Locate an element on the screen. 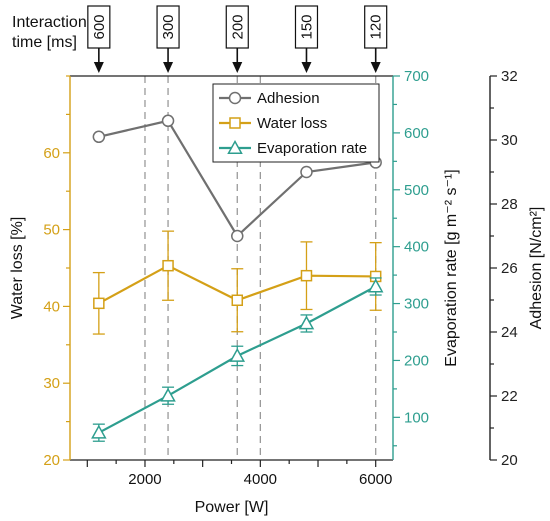 This screenshot has height=521, width=550. top-axis-title-line2: time [ms] is located at coordinates (44, 42).